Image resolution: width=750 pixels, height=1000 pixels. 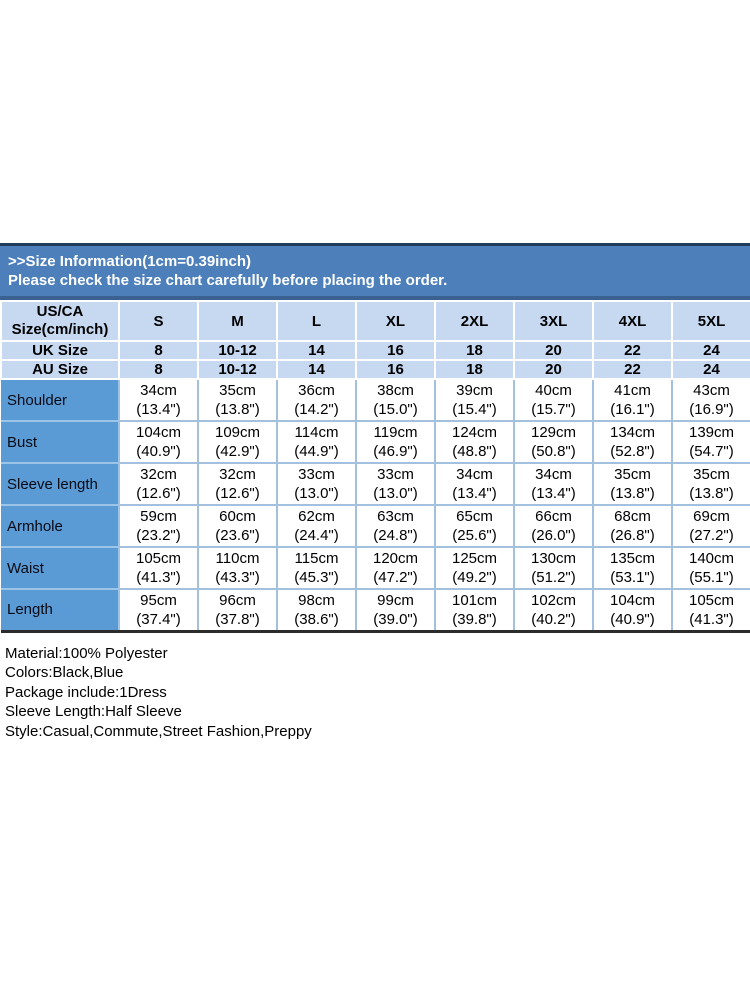 I want to click on size-column-header: S, so click(x=158, y=321).